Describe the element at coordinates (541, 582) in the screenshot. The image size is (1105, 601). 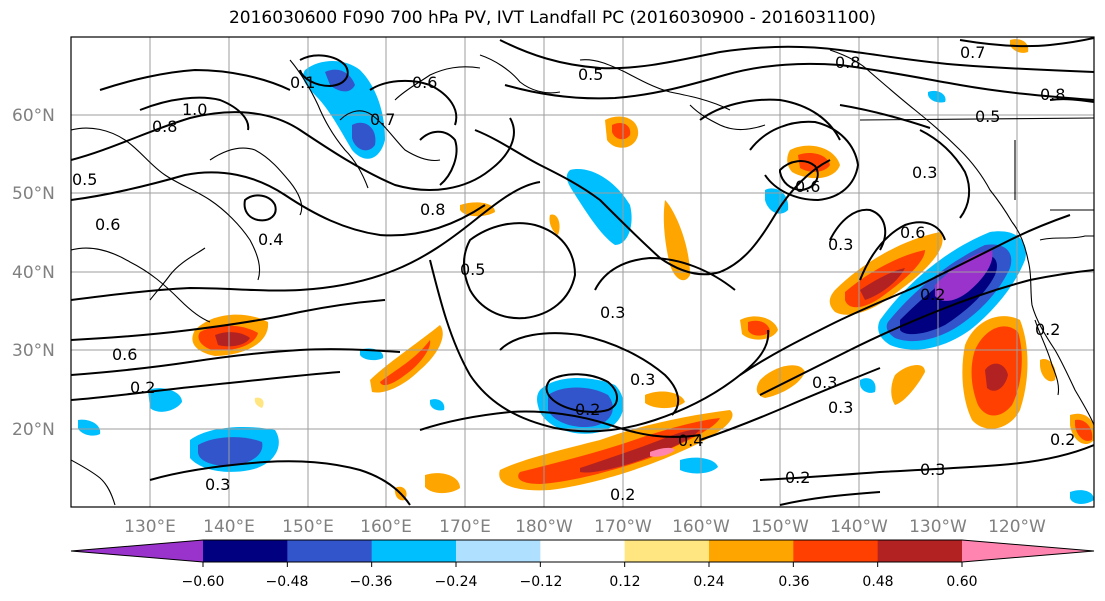
I see `colorbar-tick-label: −0.12` at that location.